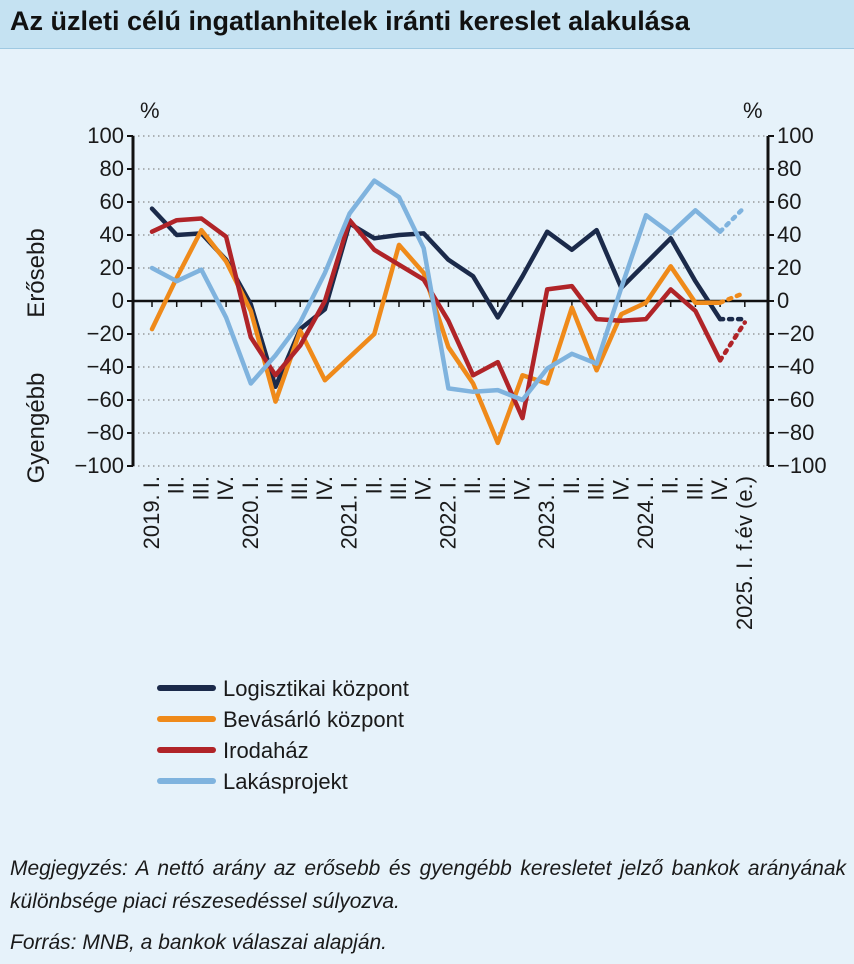  I want to click on x-tick-label: 2022. I., so click(447, 512).